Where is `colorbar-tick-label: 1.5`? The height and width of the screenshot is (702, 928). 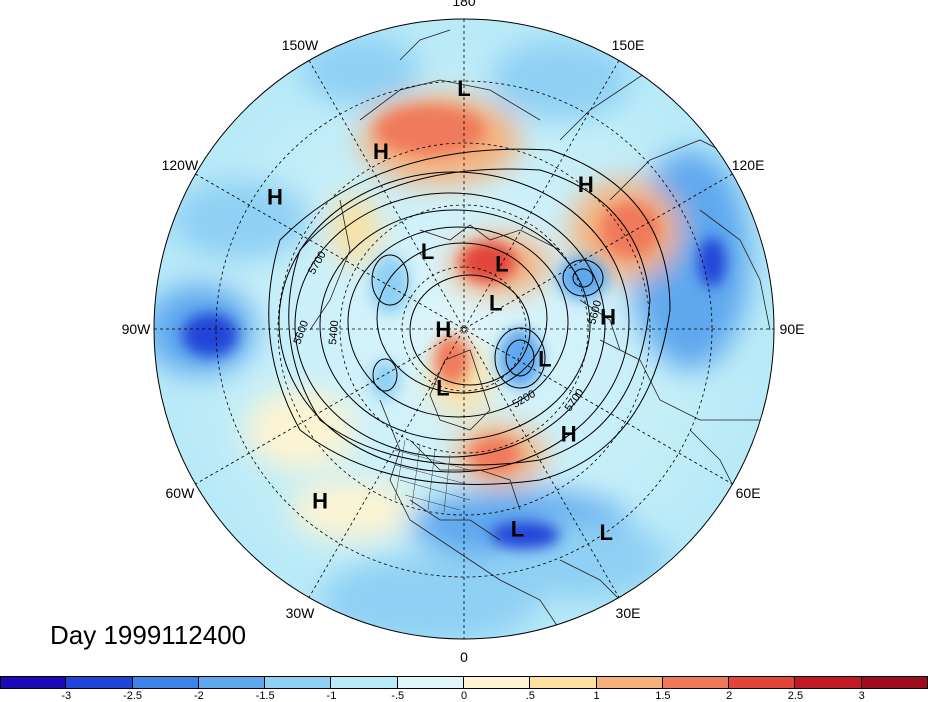
colorbar-tick-label: 1.5 is located at coordinates (663, 696).